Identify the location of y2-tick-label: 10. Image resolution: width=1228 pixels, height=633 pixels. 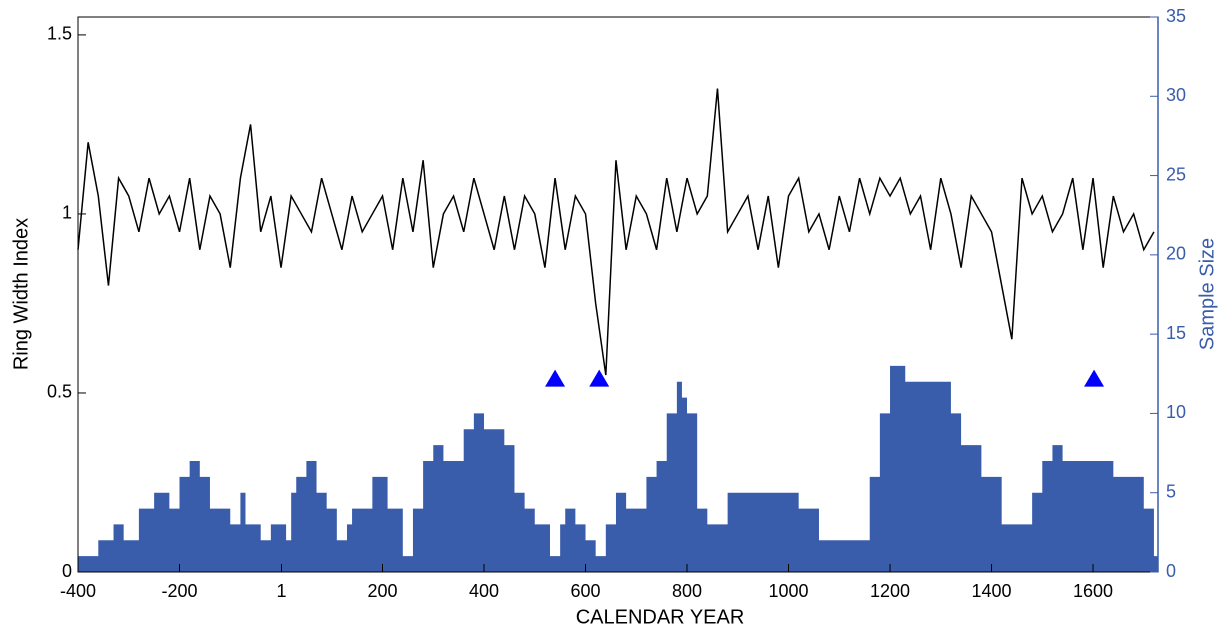
(1176, 412).